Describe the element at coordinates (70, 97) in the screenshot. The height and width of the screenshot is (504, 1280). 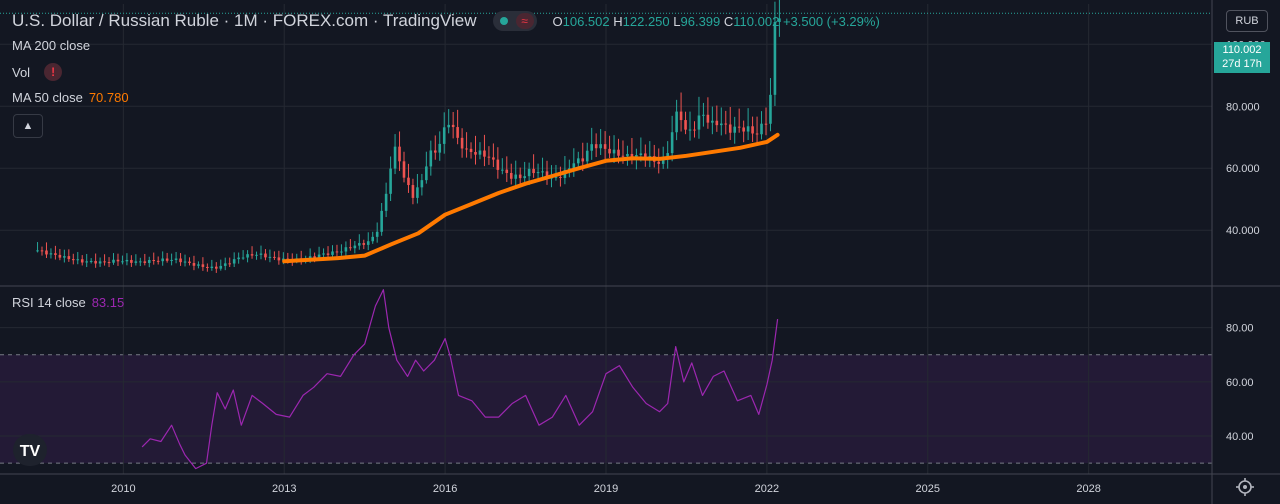
I see `legend-ma50: MA 50 close 70.780` at that location.